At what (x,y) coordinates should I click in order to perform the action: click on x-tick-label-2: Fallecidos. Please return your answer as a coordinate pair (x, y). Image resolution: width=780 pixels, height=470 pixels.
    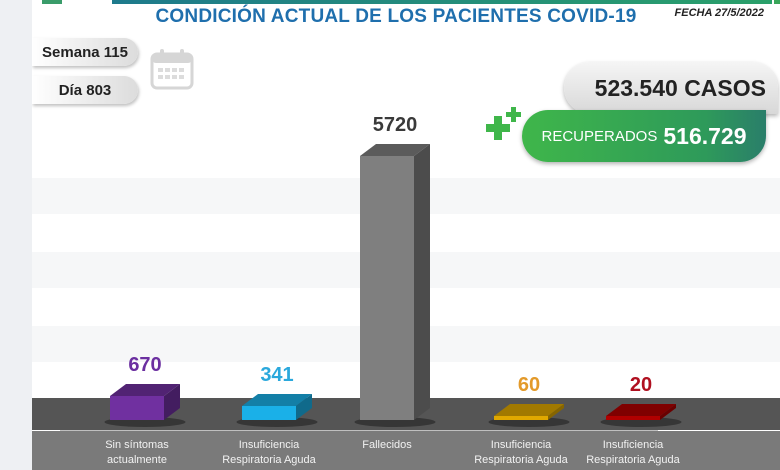
    Looking at the image, I should click on (387, 445).